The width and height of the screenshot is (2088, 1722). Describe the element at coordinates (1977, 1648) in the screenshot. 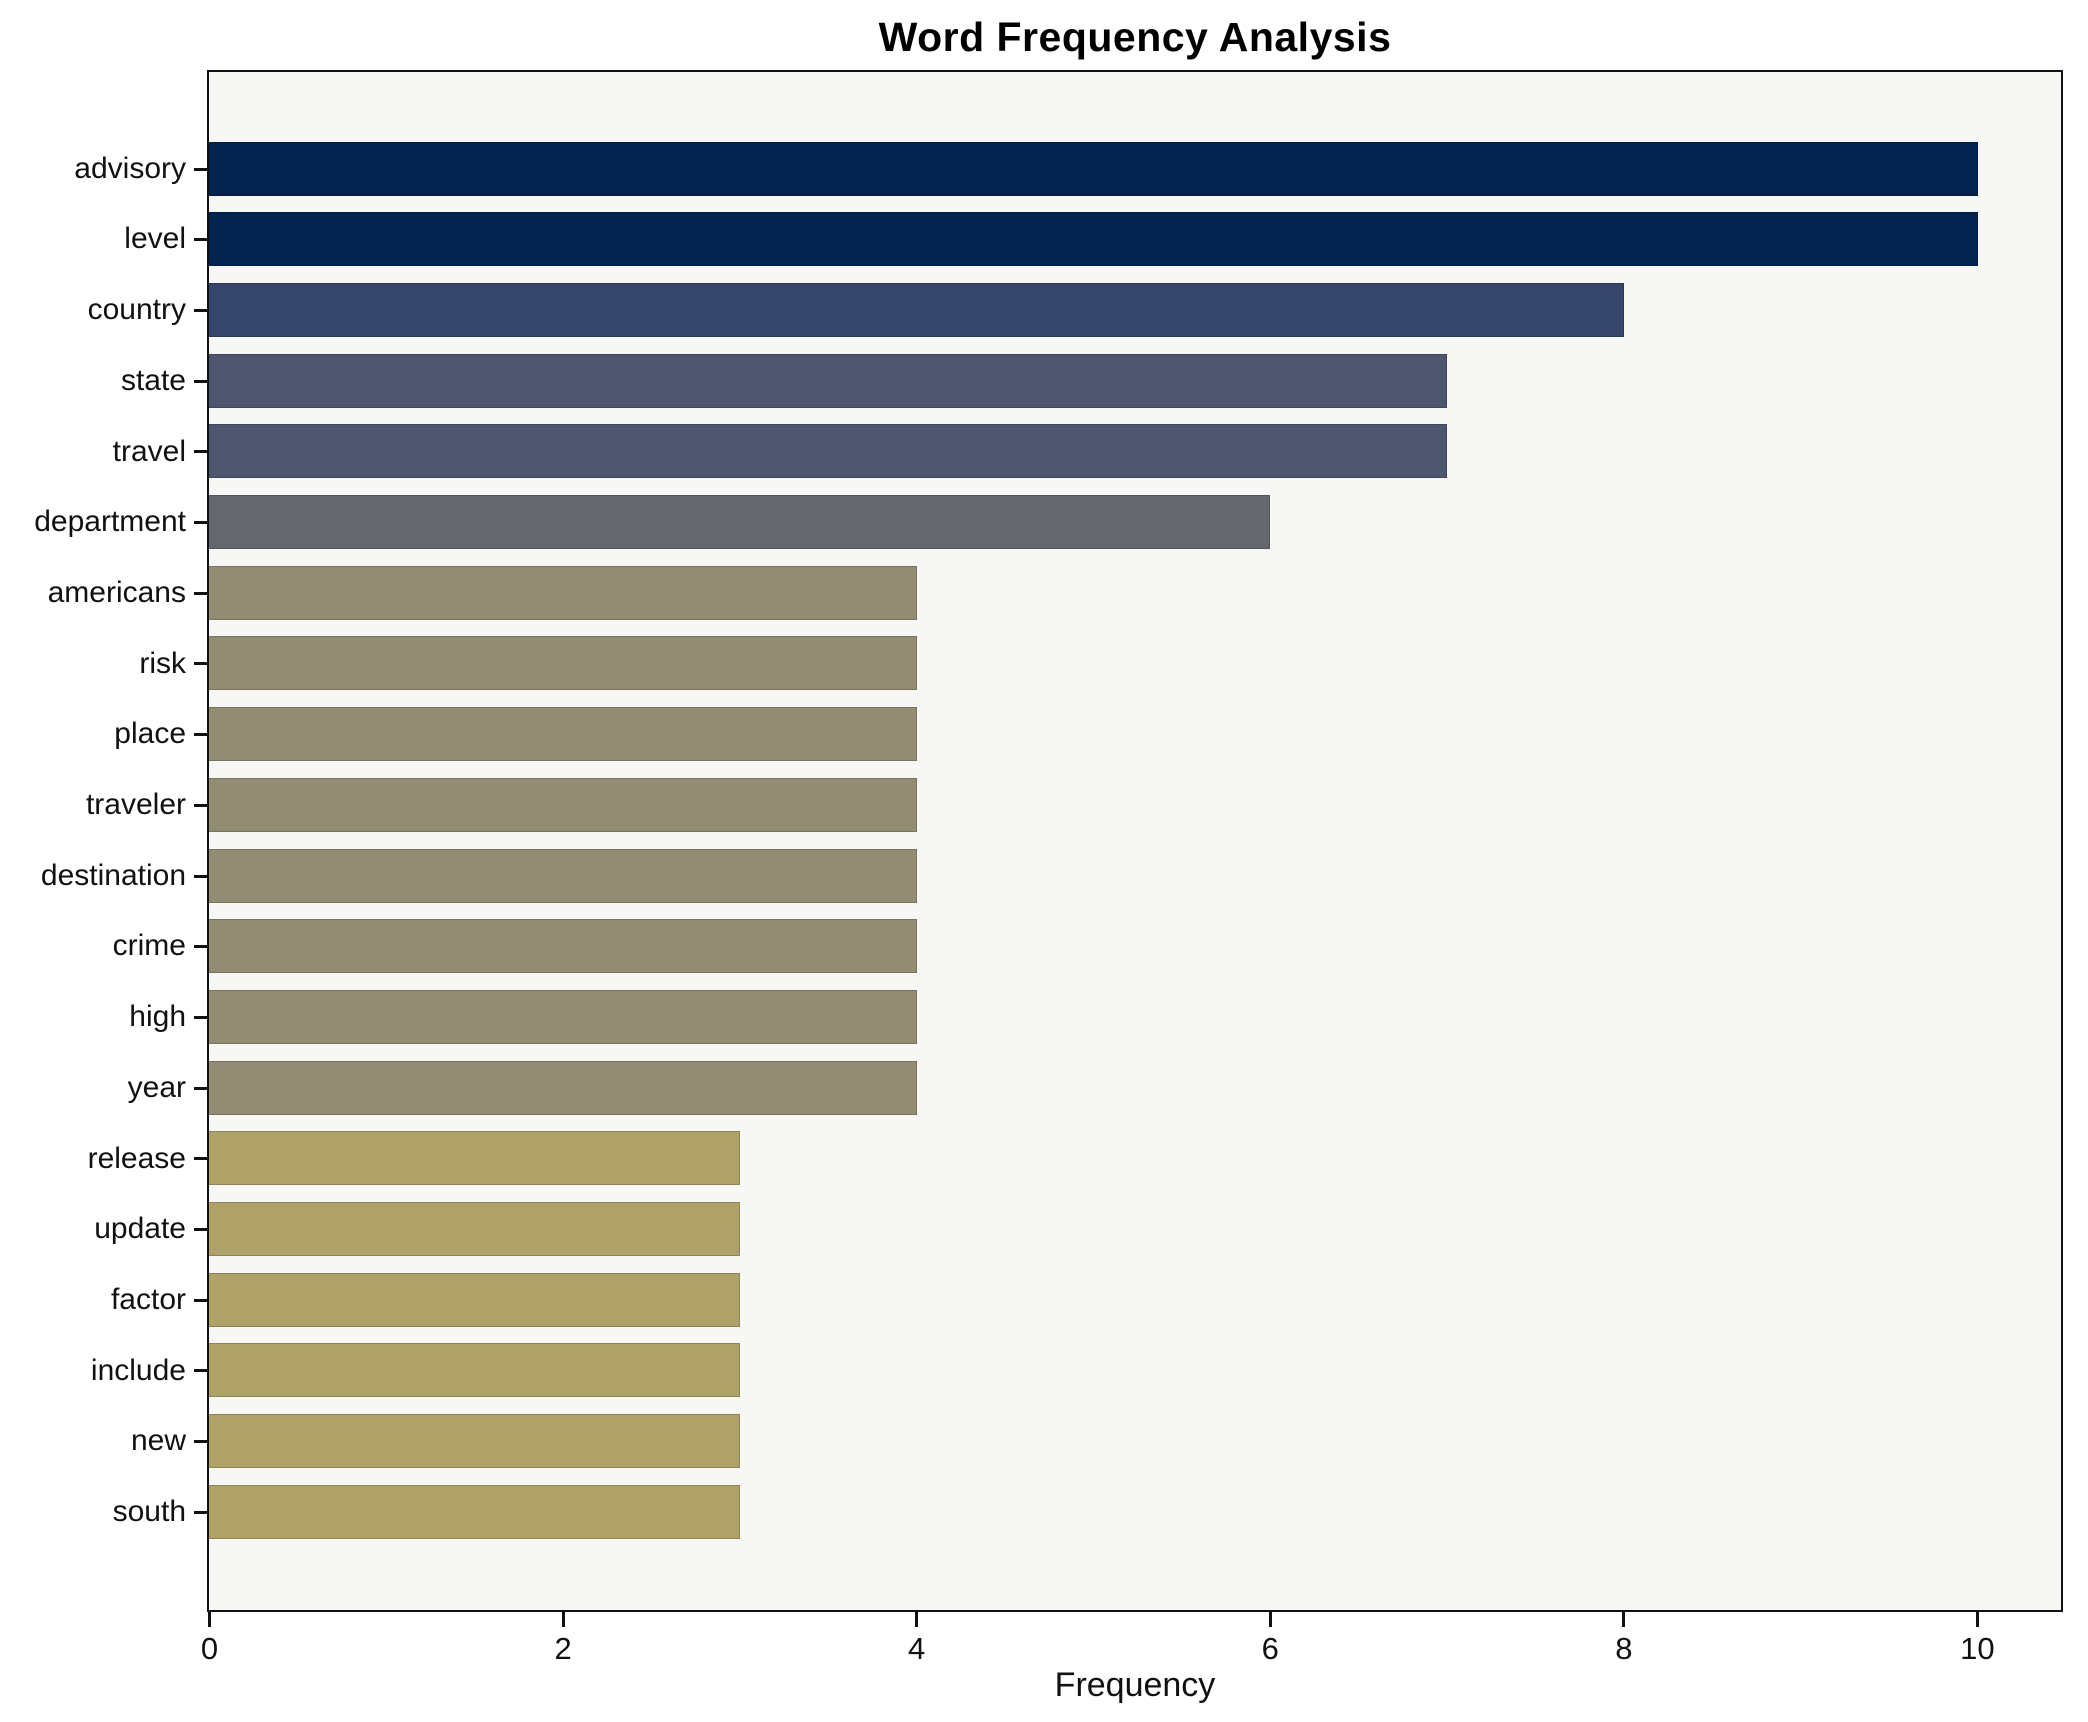

I see `xtick-label-10: 10` at that location.